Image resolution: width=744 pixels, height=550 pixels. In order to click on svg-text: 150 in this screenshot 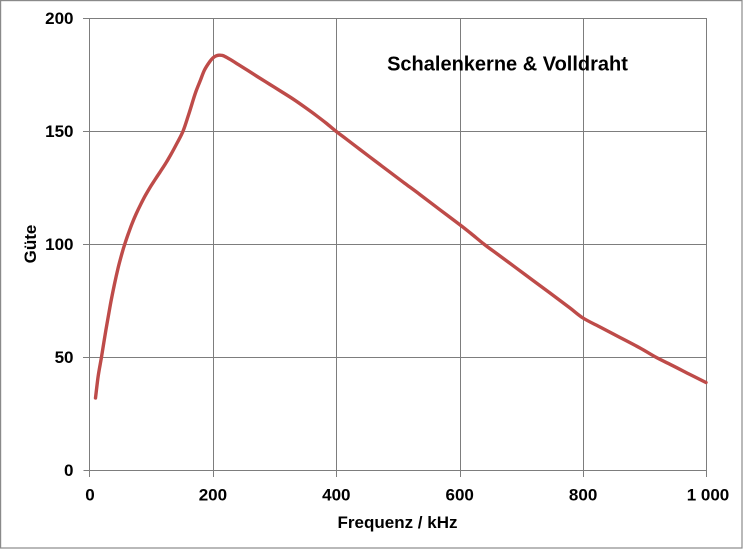, I will do `click(59, 131)`.